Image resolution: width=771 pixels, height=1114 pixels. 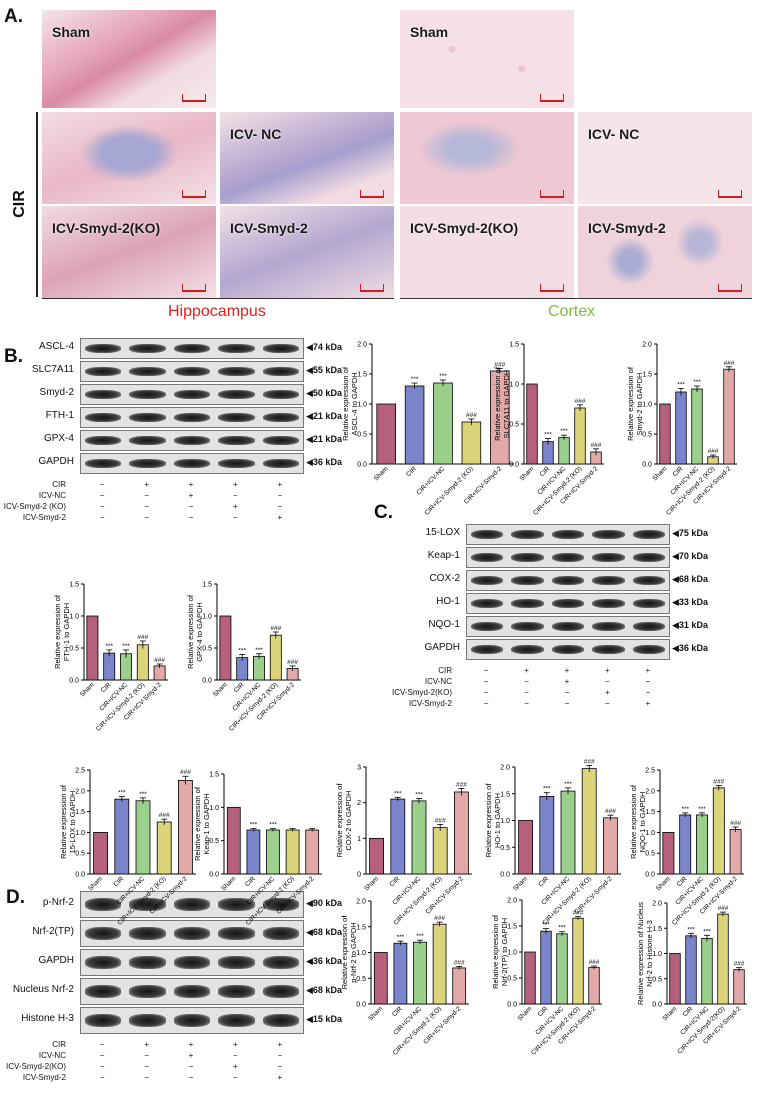 What do you see at coordinates (348, 820) in the screenshot?
I see `y-axis-label: COX-2 to GAPDH` at bounding box center [348, 820].